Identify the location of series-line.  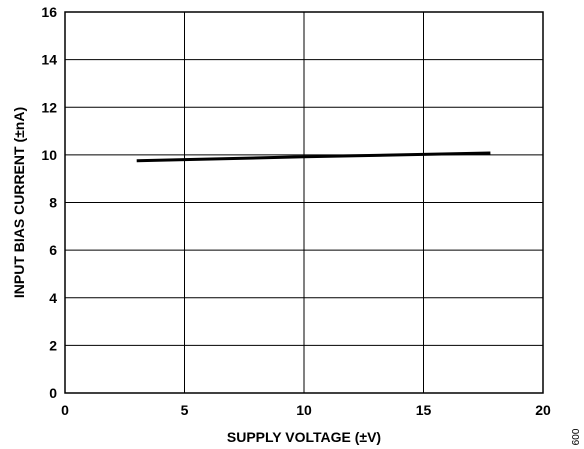
(313, 157).